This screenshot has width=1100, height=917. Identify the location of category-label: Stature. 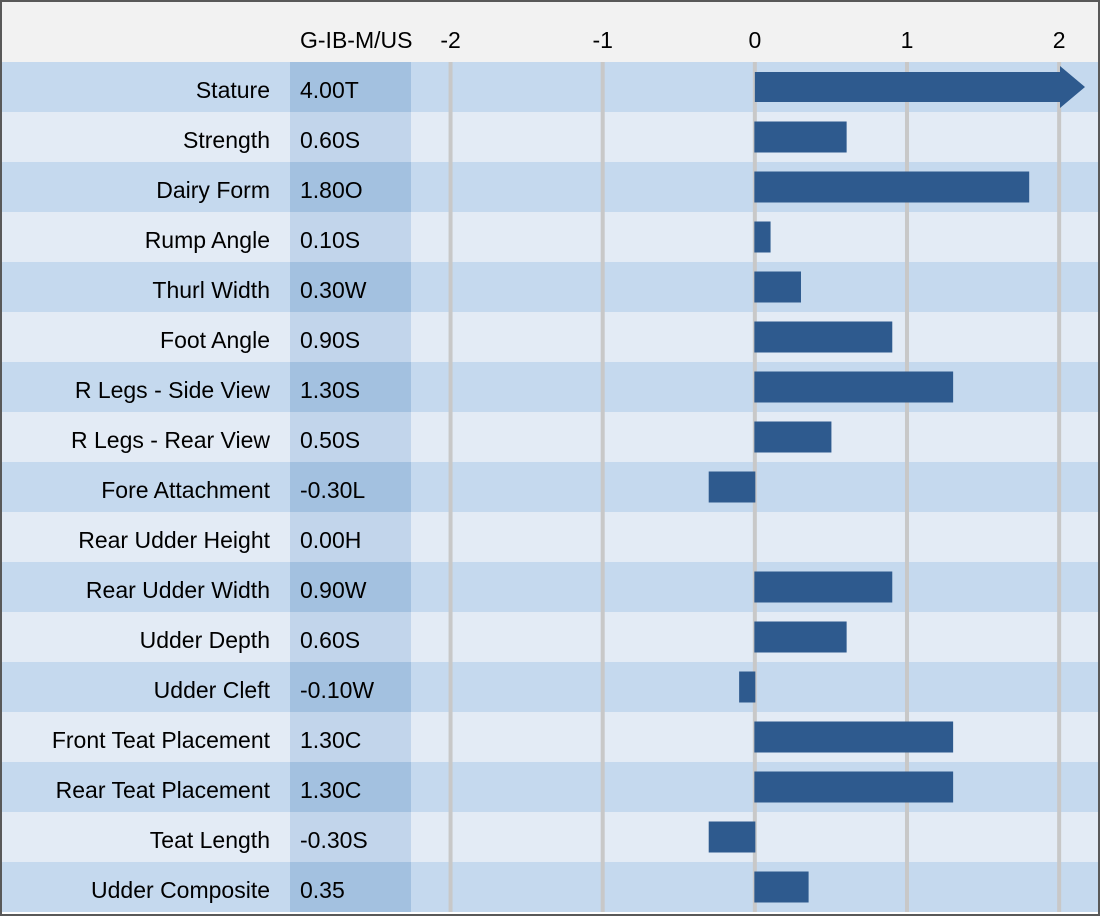
(233, 90).